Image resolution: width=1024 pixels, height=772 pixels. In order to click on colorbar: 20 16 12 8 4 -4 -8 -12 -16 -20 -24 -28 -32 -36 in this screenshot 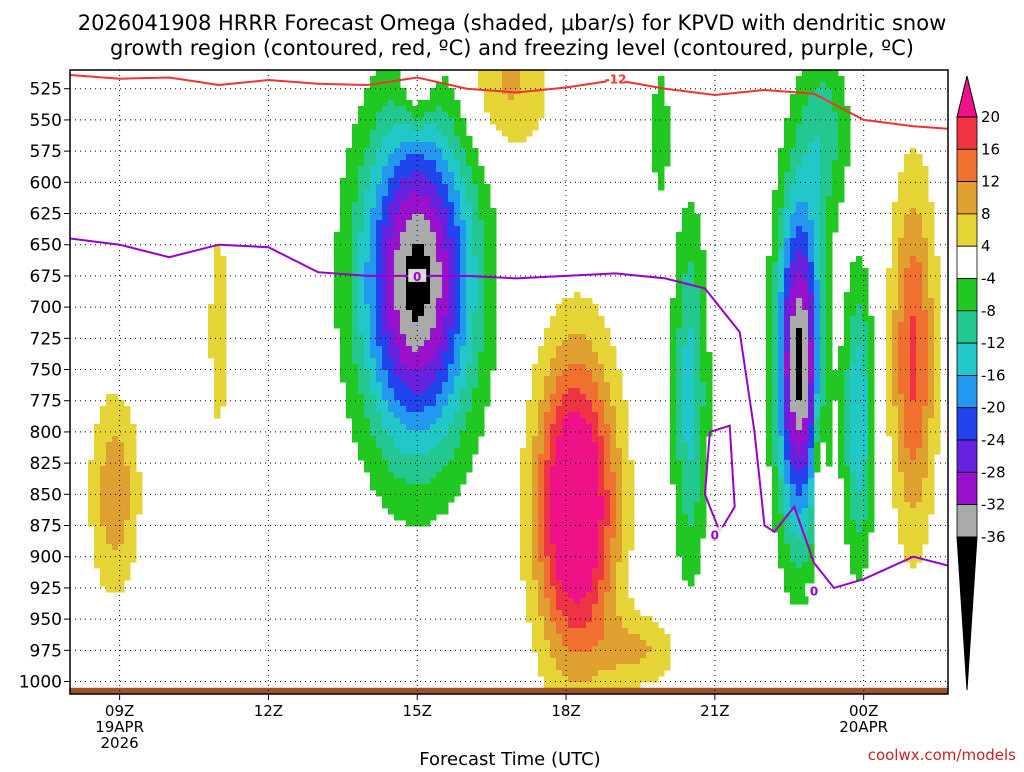, I will do `click(981, 383)`.